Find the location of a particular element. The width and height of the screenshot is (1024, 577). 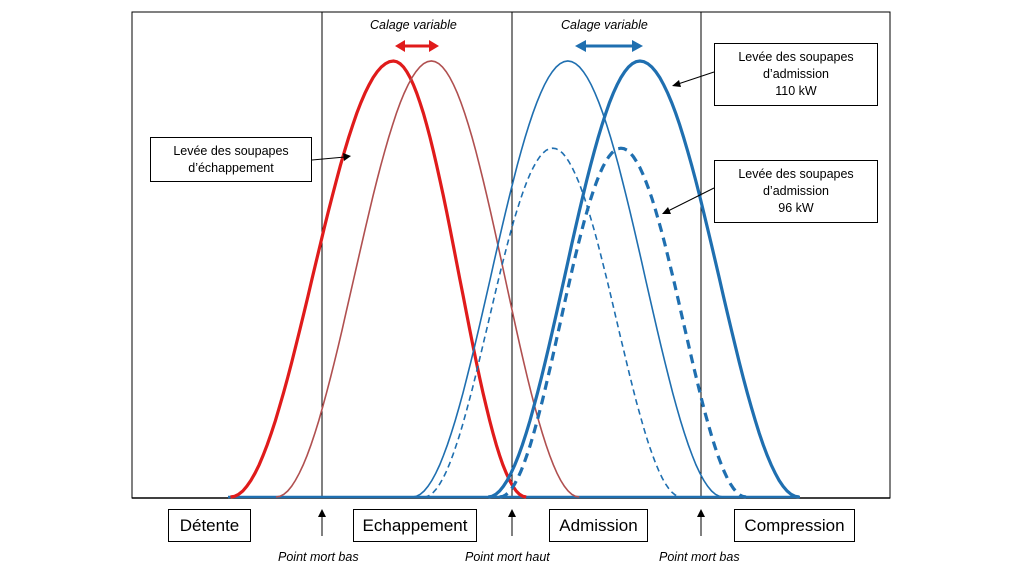

pointer-exhaust is located at coordinates (331, 157).